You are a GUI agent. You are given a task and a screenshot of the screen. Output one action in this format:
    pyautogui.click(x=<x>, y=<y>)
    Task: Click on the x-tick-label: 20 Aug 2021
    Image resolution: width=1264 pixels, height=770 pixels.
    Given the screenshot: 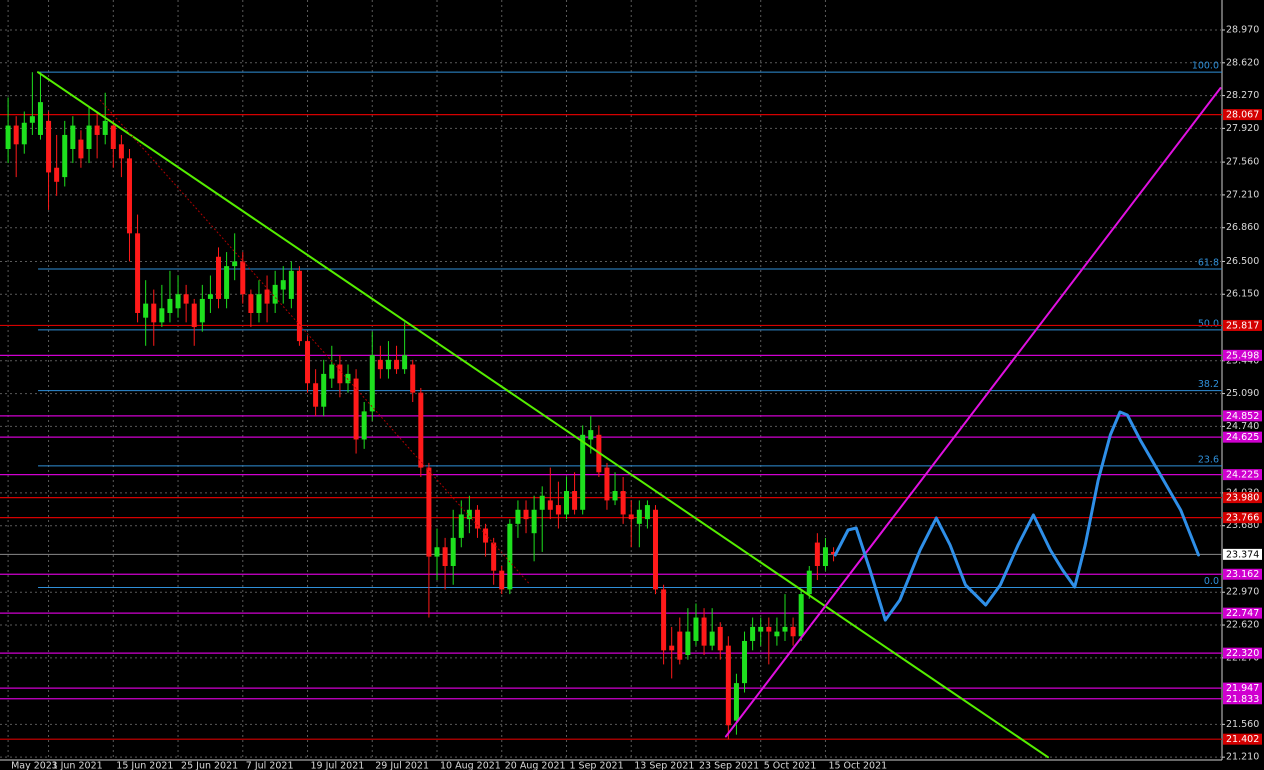 What is the action you would take?
    pyautogui.click(x=535, y=765)
    